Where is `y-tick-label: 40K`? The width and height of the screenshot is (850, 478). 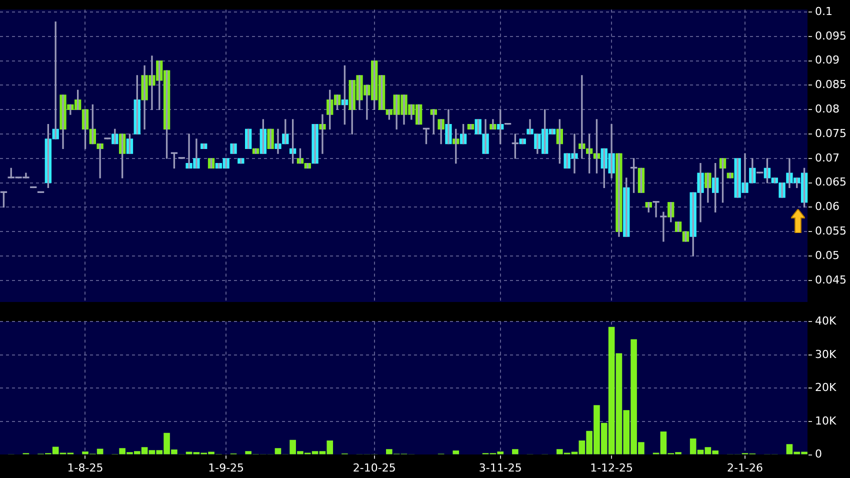
y-tick-label: 40K is located at coordinates (826, 321).